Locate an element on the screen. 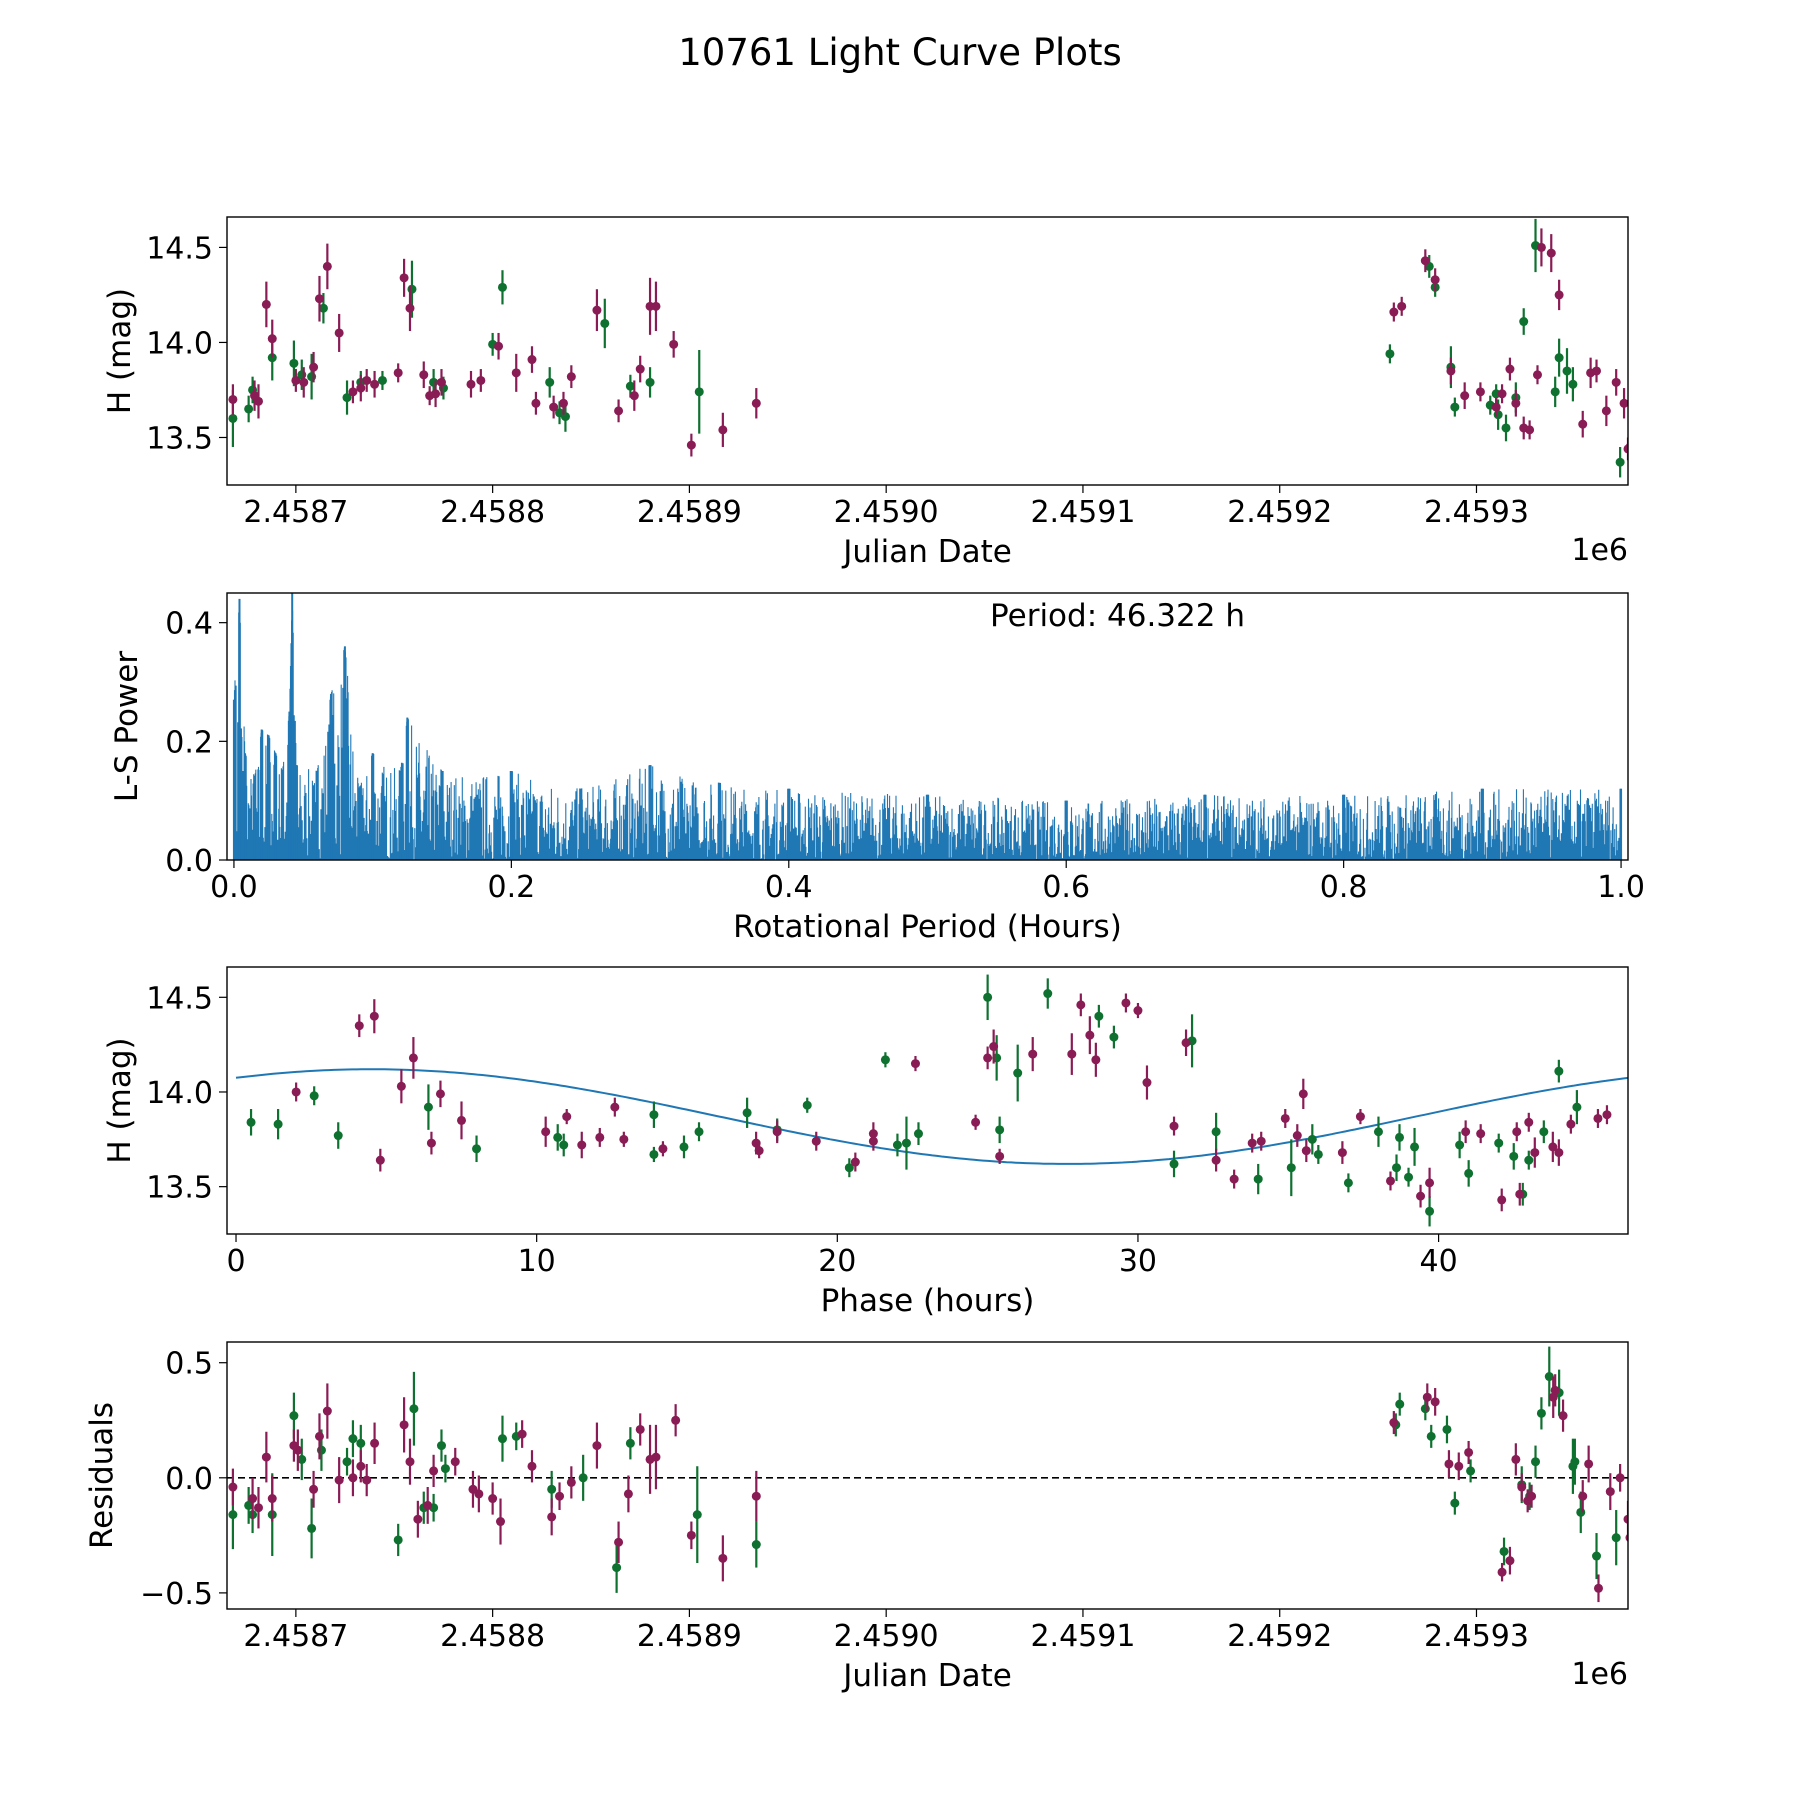 This screenshot has width=1800, height=1800. x-tick-label: 2.4592 is located at coordinates (1279, 1636).